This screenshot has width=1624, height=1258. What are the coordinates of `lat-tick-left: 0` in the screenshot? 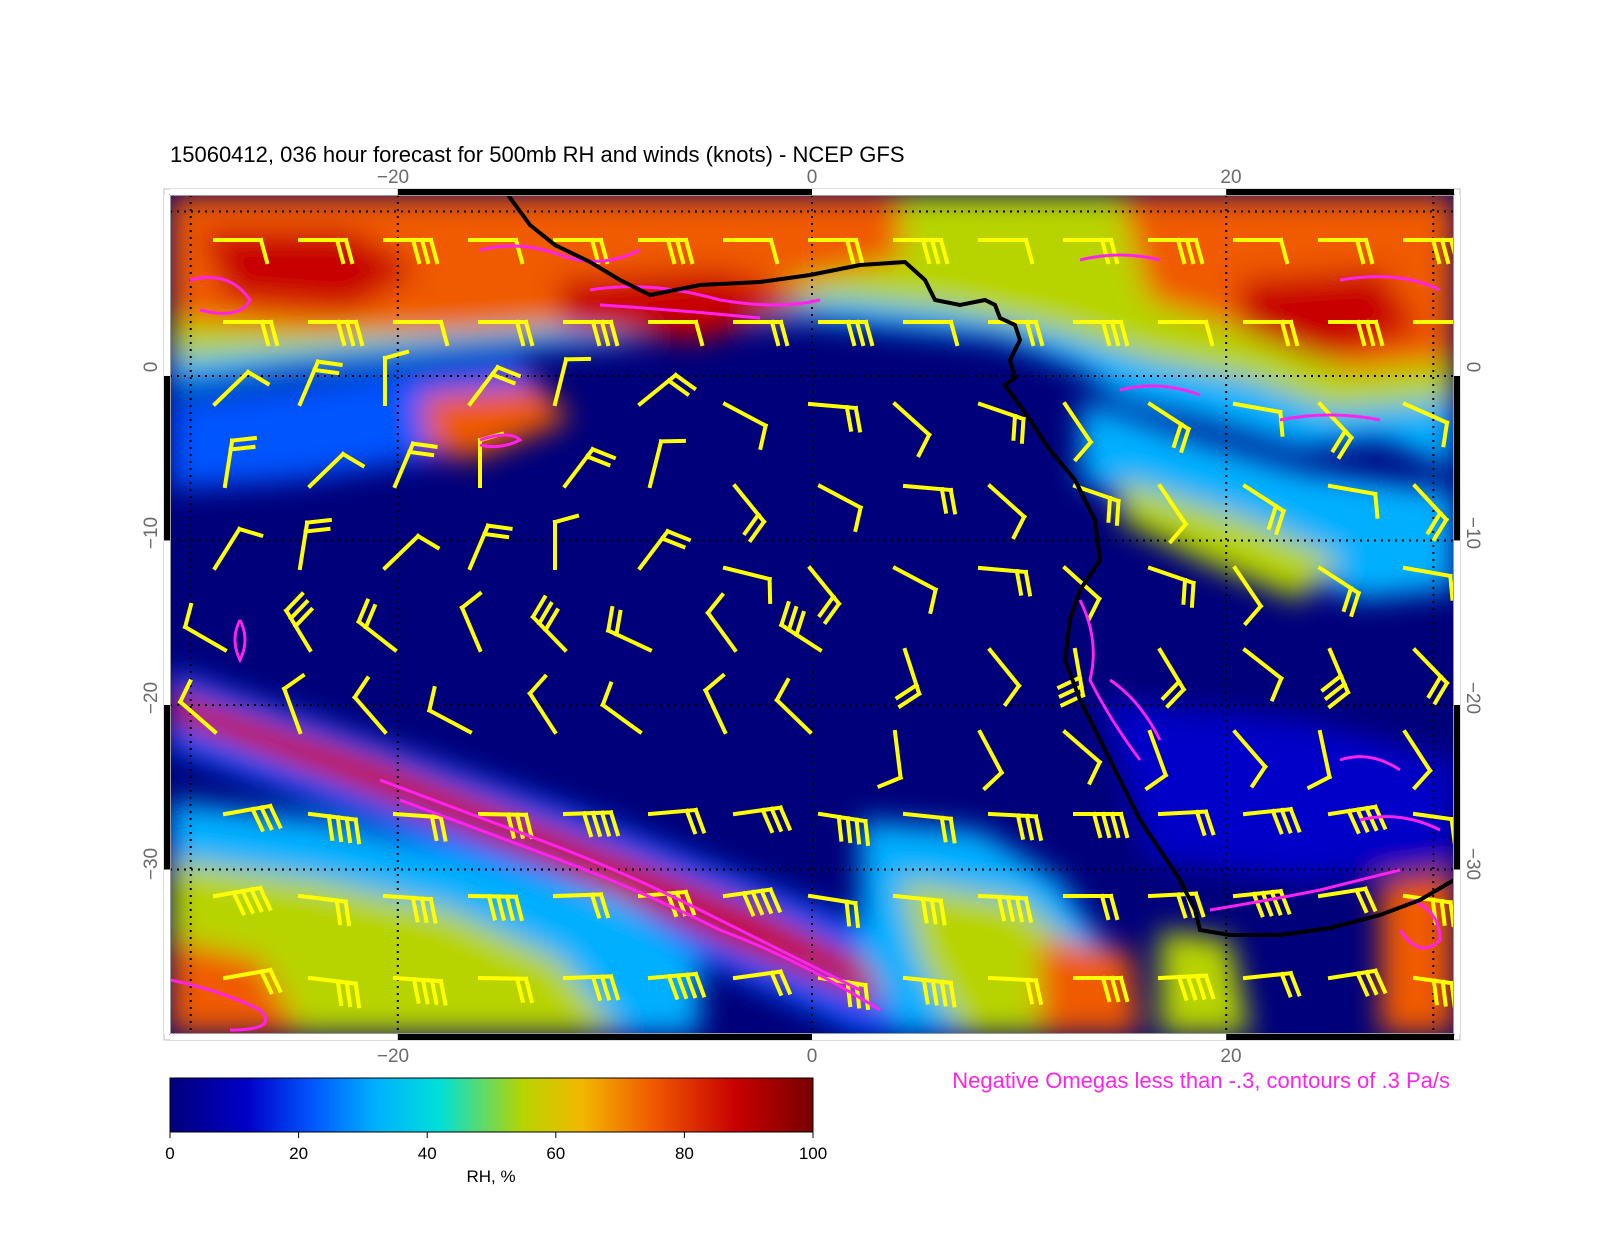 It's located at (151, 367).